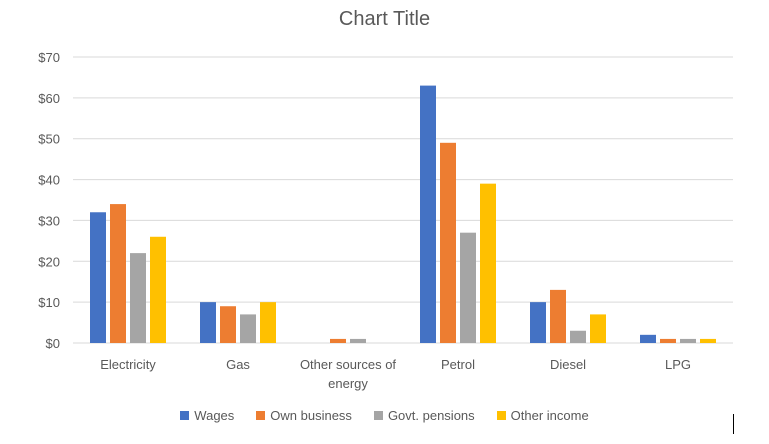 Image resolution: width=769 pixels, height=444 pixels. What do you see at coordinates (49, 180) in the screenshot?
I see `y-tick-label: $40` at bounding box center [49, 180].